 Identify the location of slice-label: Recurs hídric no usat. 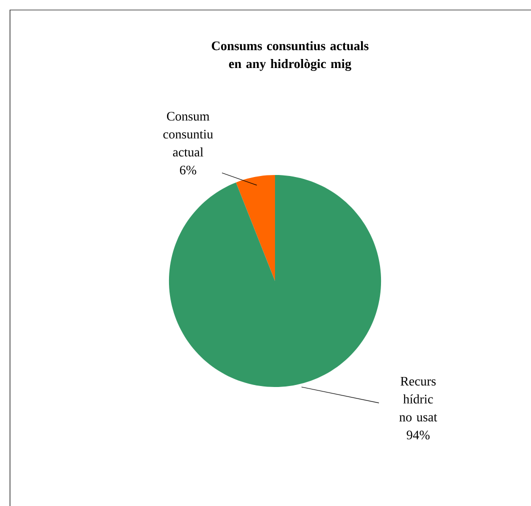
(418, 399).